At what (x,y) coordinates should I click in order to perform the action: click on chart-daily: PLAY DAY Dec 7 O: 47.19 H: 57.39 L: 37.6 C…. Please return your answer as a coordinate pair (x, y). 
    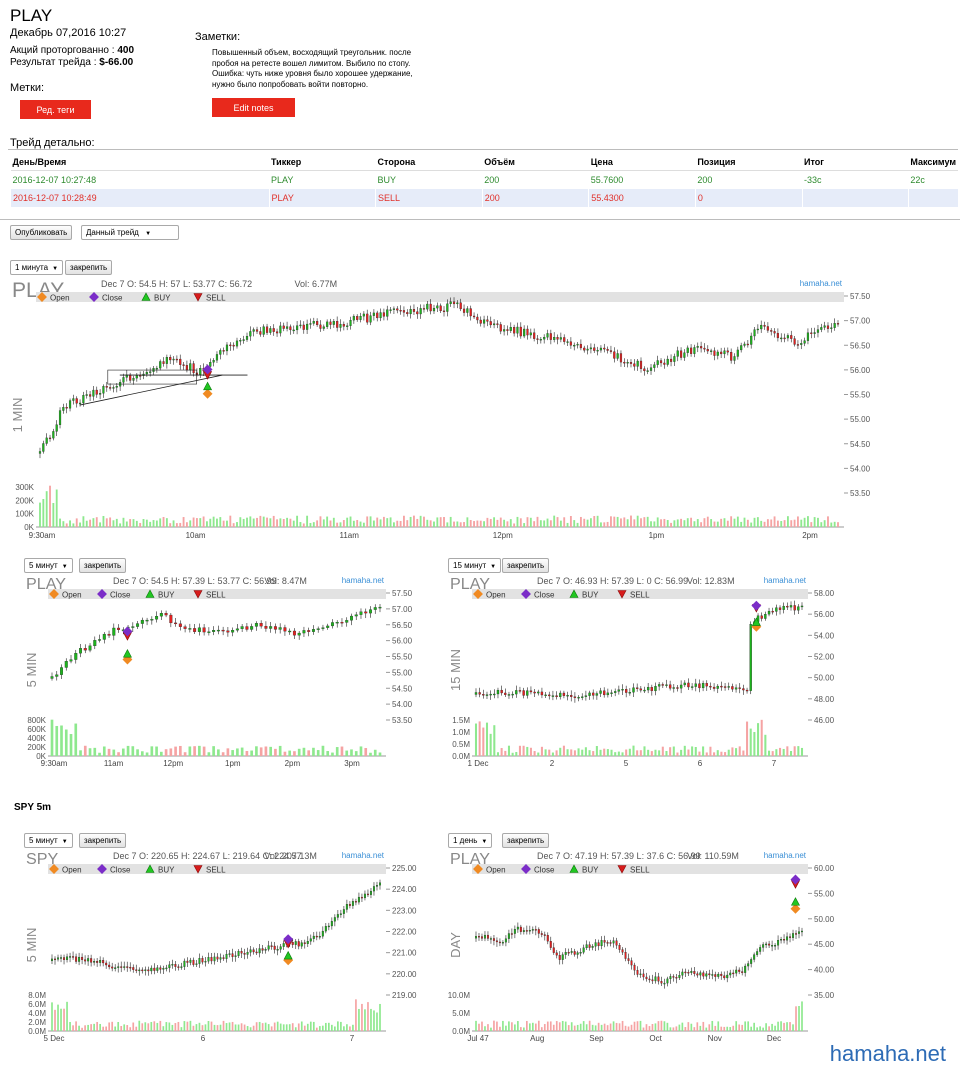
    Looking at the image, I should click on (649, 952).